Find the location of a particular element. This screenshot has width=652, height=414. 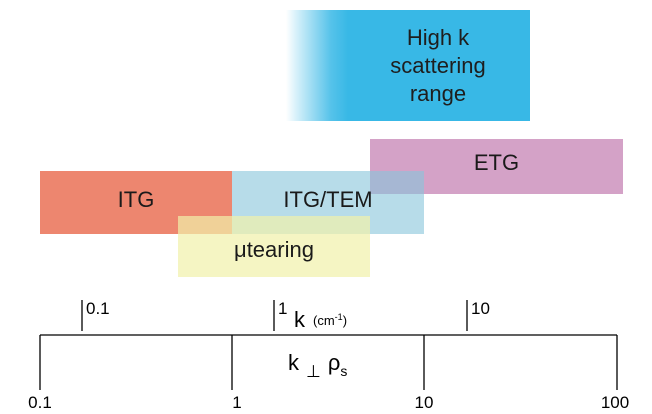

mu-tearing-band: μtearing is located at coordinates (274, 246).